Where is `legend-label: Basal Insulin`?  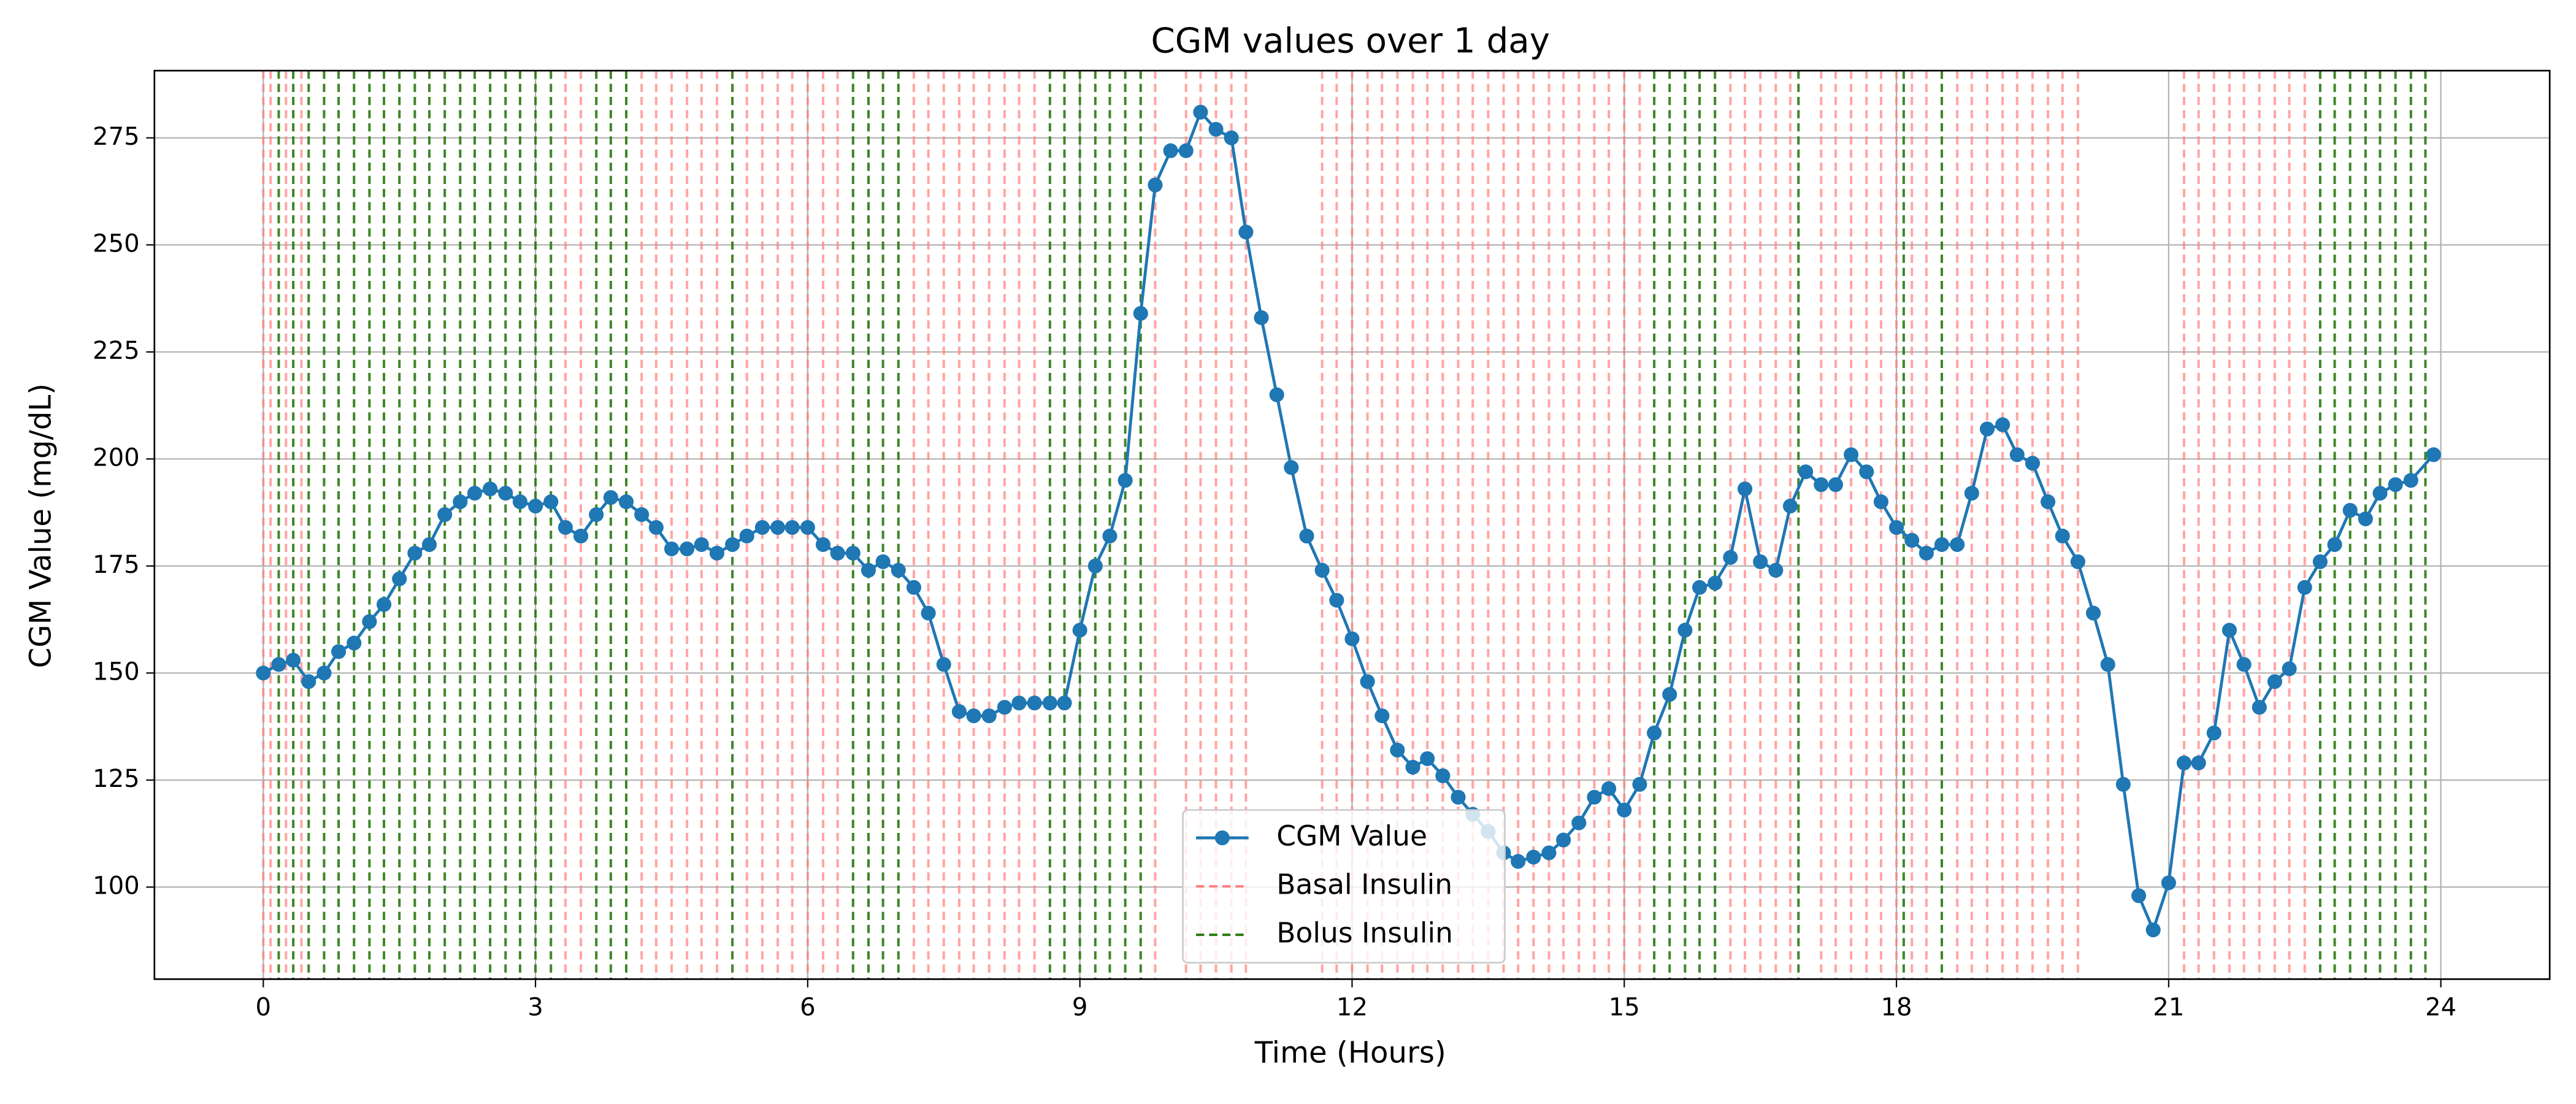 legend-label: Basal Insulin is located at coordinates (1364, 884).